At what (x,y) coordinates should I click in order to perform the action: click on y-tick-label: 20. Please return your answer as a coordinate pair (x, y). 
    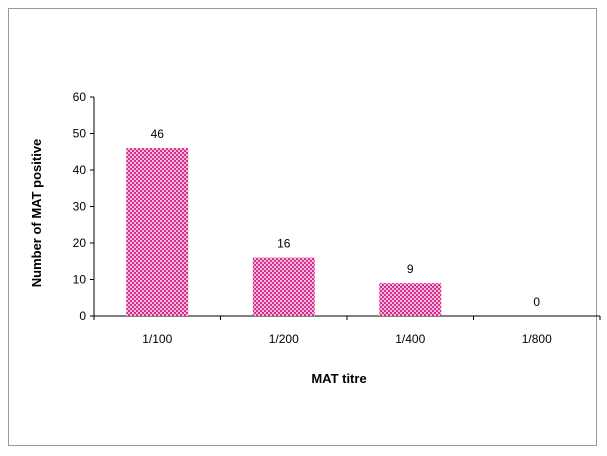
    Looking at the image, I should click on (80, 243).